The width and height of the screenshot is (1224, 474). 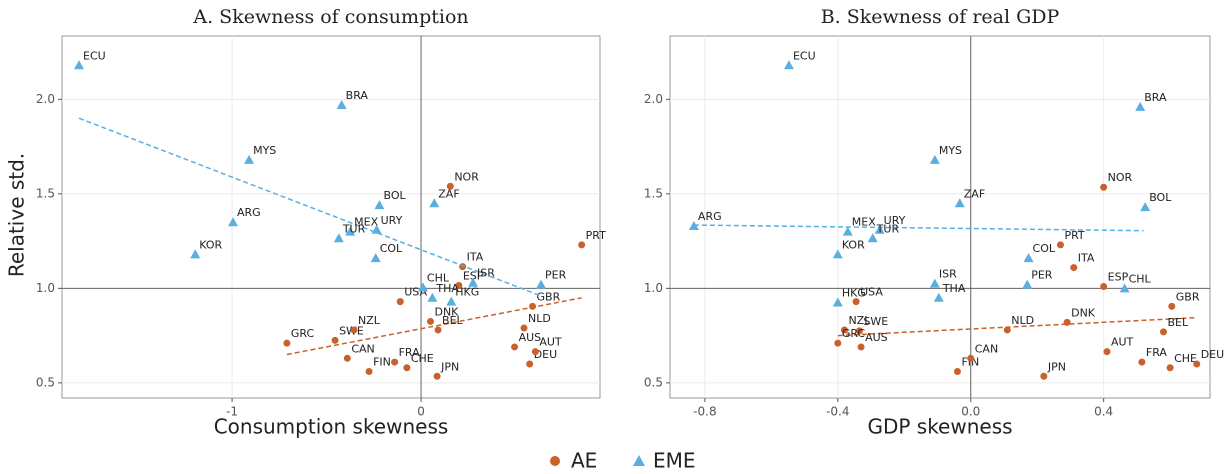 What do you see at coordinates (94, 55) in the screenshot?
I see `point-label: ECU` at bounding box center [94, 55].